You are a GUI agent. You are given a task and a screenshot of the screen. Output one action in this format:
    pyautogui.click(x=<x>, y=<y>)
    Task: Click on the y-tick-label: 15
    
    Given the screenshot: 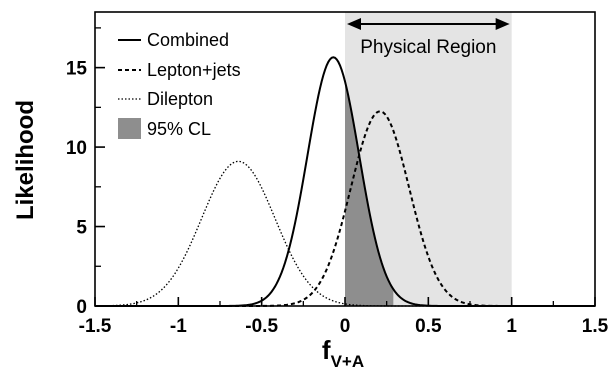 What is the action you would take?
    pyautogui.click(x=77, y=69)
    